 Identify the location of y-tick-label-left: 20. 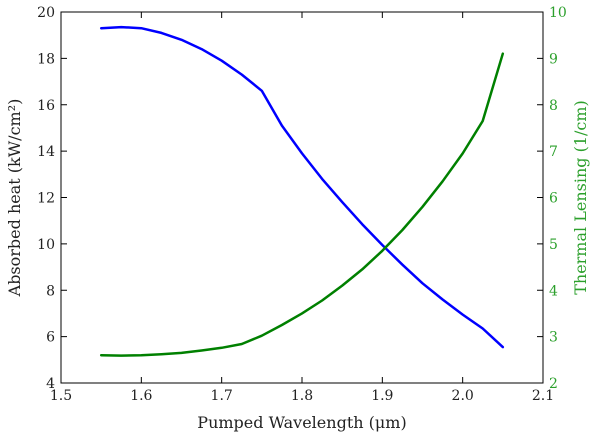
(46, 13).